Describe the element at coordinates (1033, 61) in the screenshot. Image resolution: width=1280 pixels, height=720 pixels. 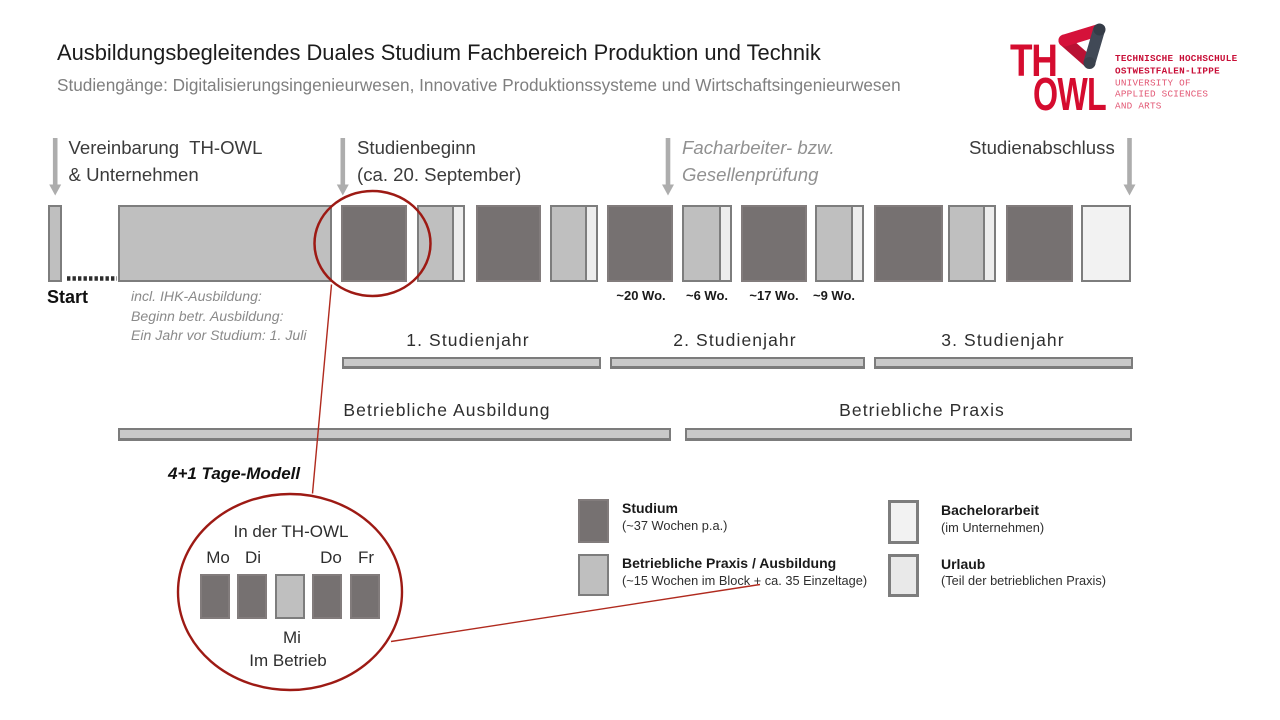
I see `svg-text: TH` at that location.